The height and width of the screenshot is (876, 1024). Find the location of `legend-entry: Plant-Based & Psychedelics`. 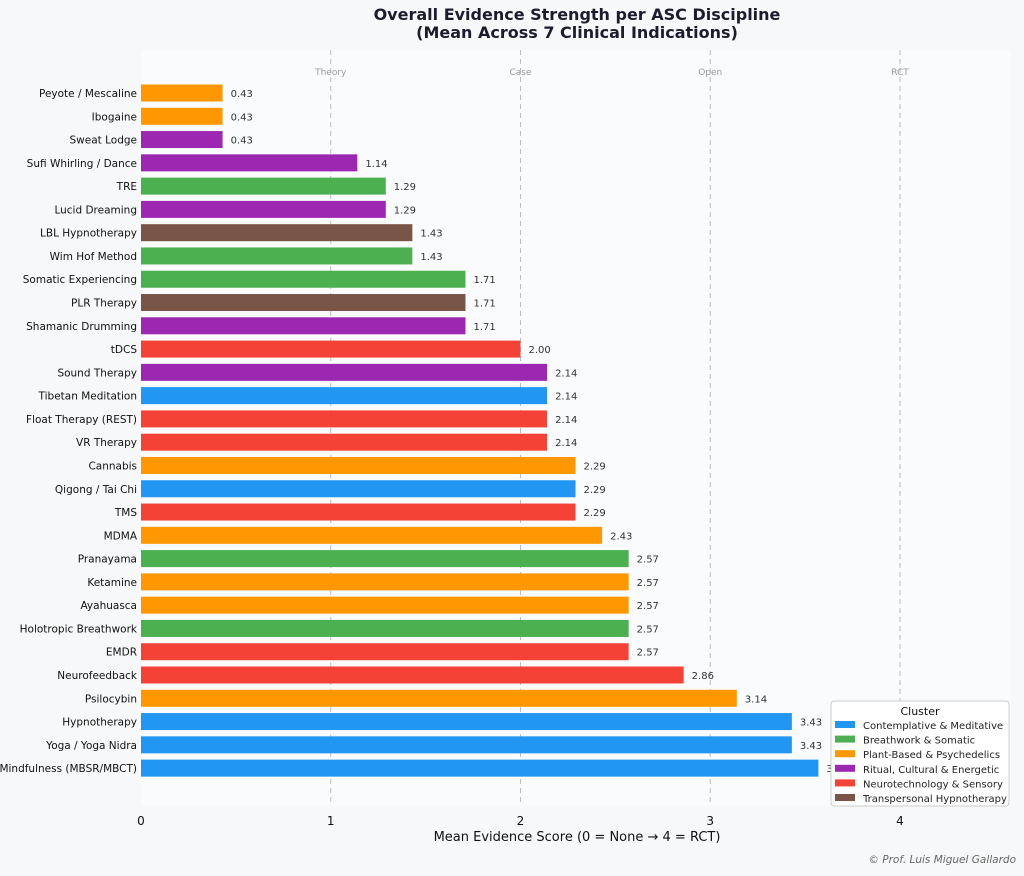

legend-entry: Plant-Based & Psychedelics is located at coordinates (931, 755).